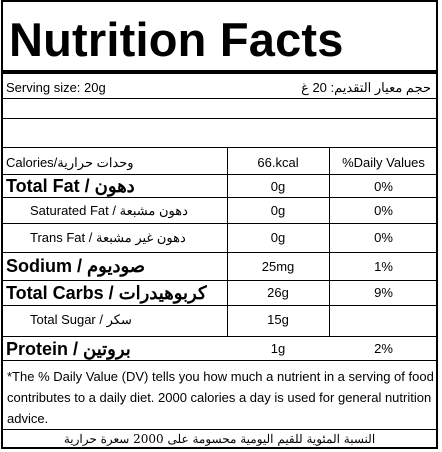 The height and width of the screenshot is (452, 442). What do you see at coordinates (76, 266) in the screenshot?
I see `nutrient-label-sodium: Sodium / صوديوم` at bounding box center [76, 266].